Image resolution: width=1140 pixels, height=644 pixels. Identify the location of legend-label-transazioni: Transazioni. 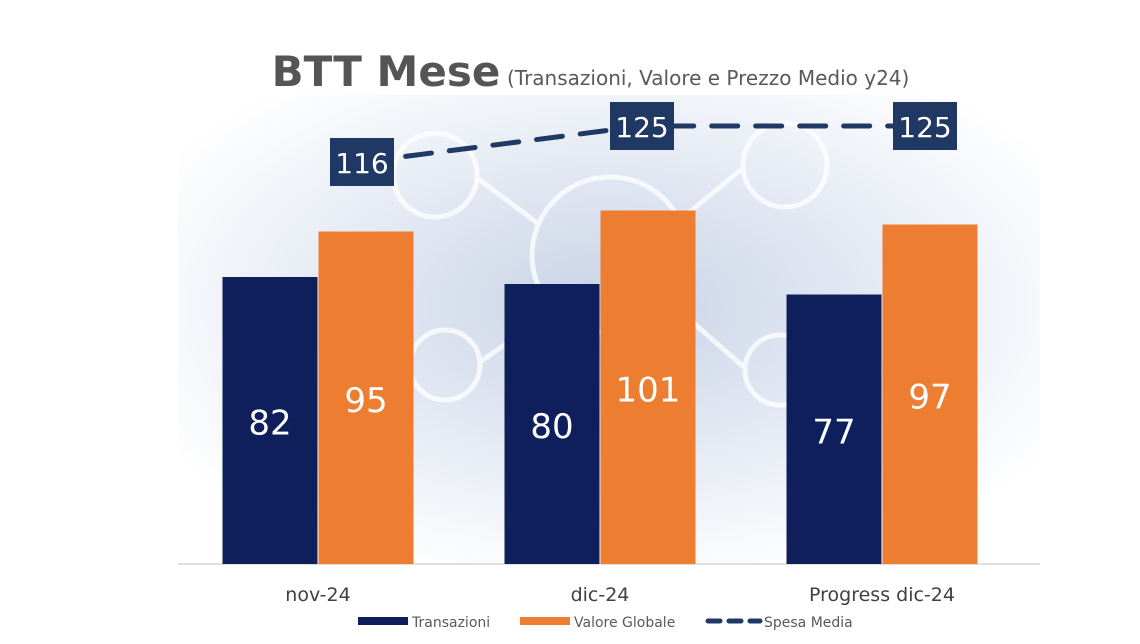
(450, 623).